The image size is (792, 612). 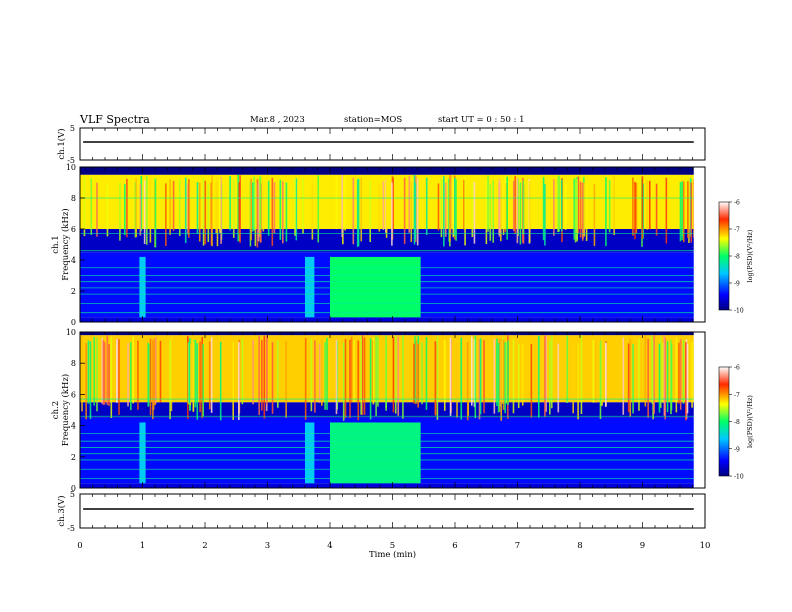 What do you see at coordinates (73, 260) in the screenshot?
I see `ch1-spectrogram-ytick-label: 4` at bounding box center [73, 260].